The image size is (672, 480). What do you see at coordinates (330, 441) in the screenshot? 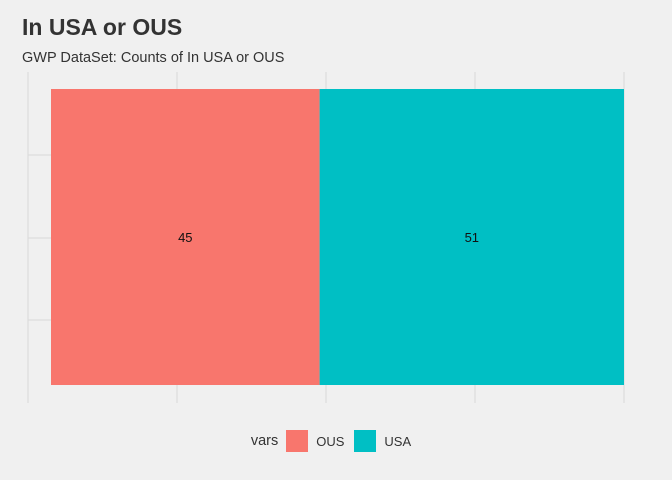
I see `legend-label-ous: OUS` at bounding box center [330, 441].